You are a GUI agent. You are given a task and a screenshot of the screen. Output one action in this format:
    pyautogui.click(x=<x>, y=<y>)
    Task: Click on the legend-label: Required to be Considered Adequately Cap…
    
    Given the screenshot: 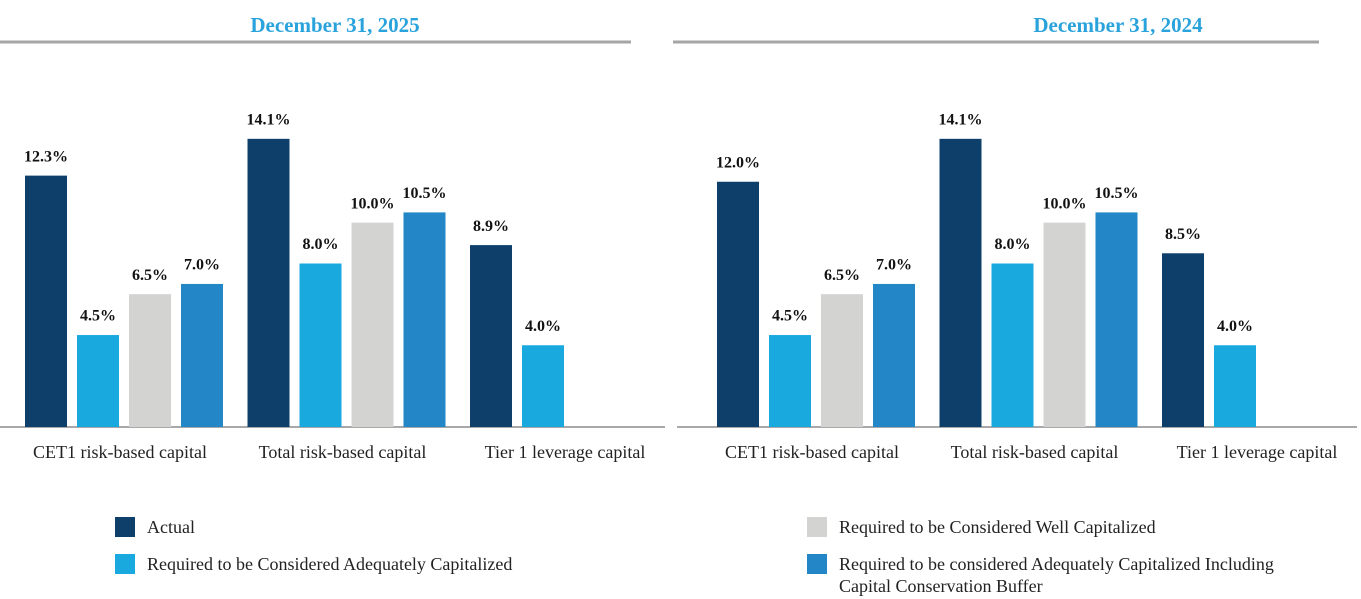 What is the action you would take?
    pyautogui.click(x=330, y=564)
    